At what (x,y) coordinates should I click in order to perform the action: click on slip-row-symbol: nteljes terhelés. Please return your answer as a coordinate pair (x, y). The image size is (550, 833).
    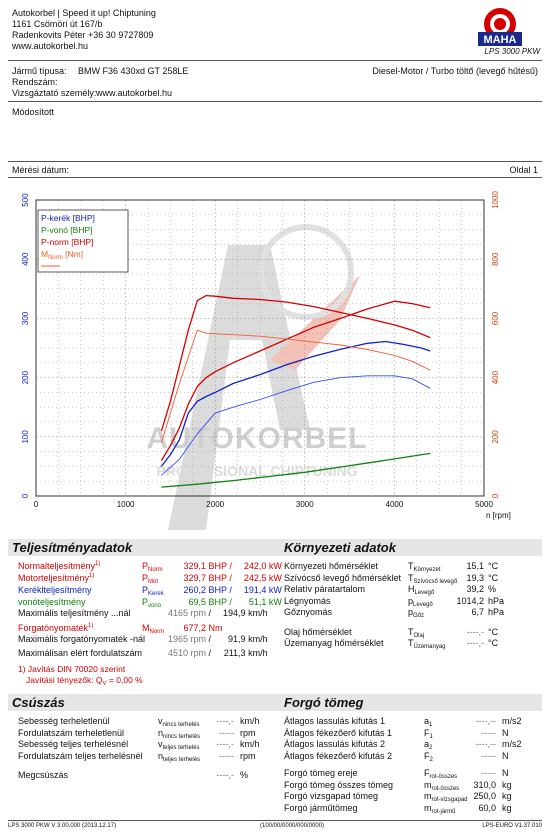
    Looking at the image, I should click on (179, 757).